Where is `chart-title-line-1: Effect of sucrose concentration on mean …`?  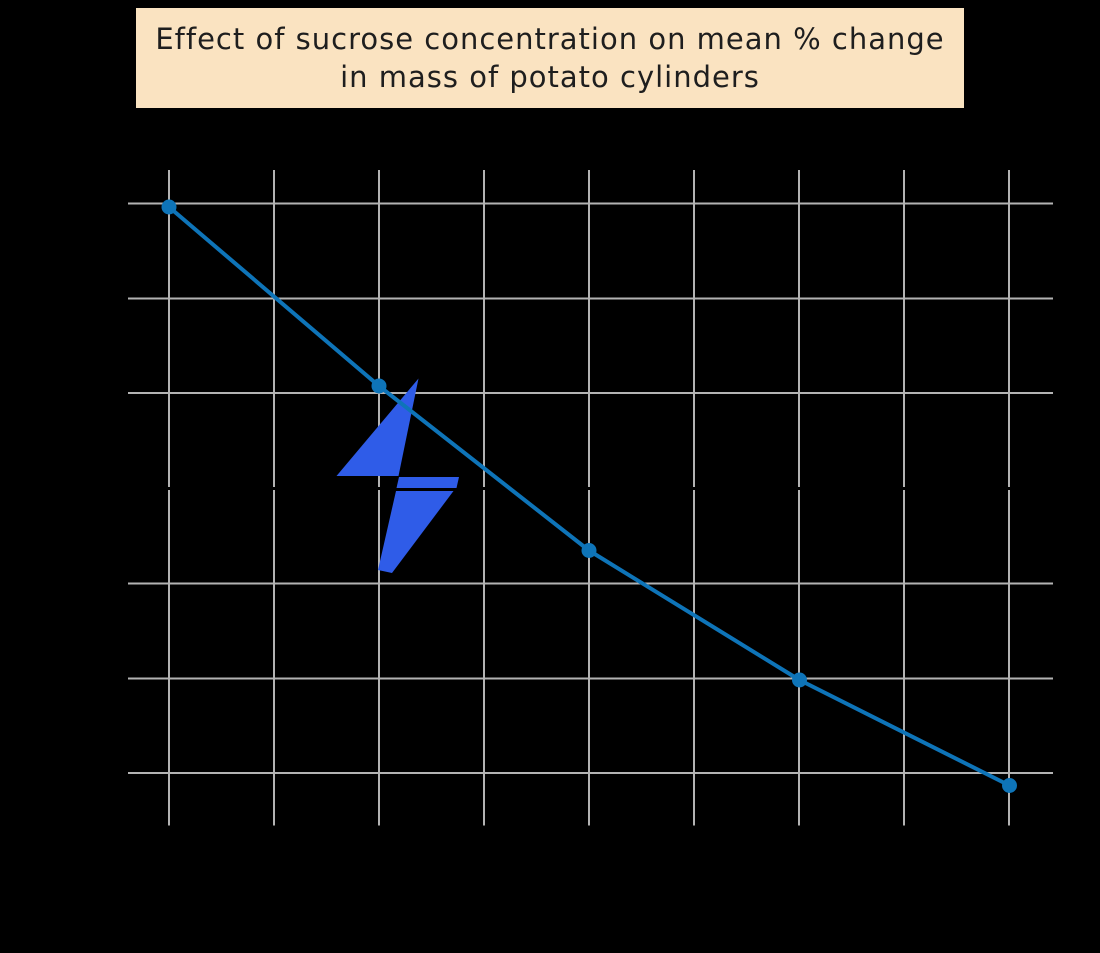 chart-title-line-1: Effect of sucrose concentration on mean … is located at coordinates (550, 39).